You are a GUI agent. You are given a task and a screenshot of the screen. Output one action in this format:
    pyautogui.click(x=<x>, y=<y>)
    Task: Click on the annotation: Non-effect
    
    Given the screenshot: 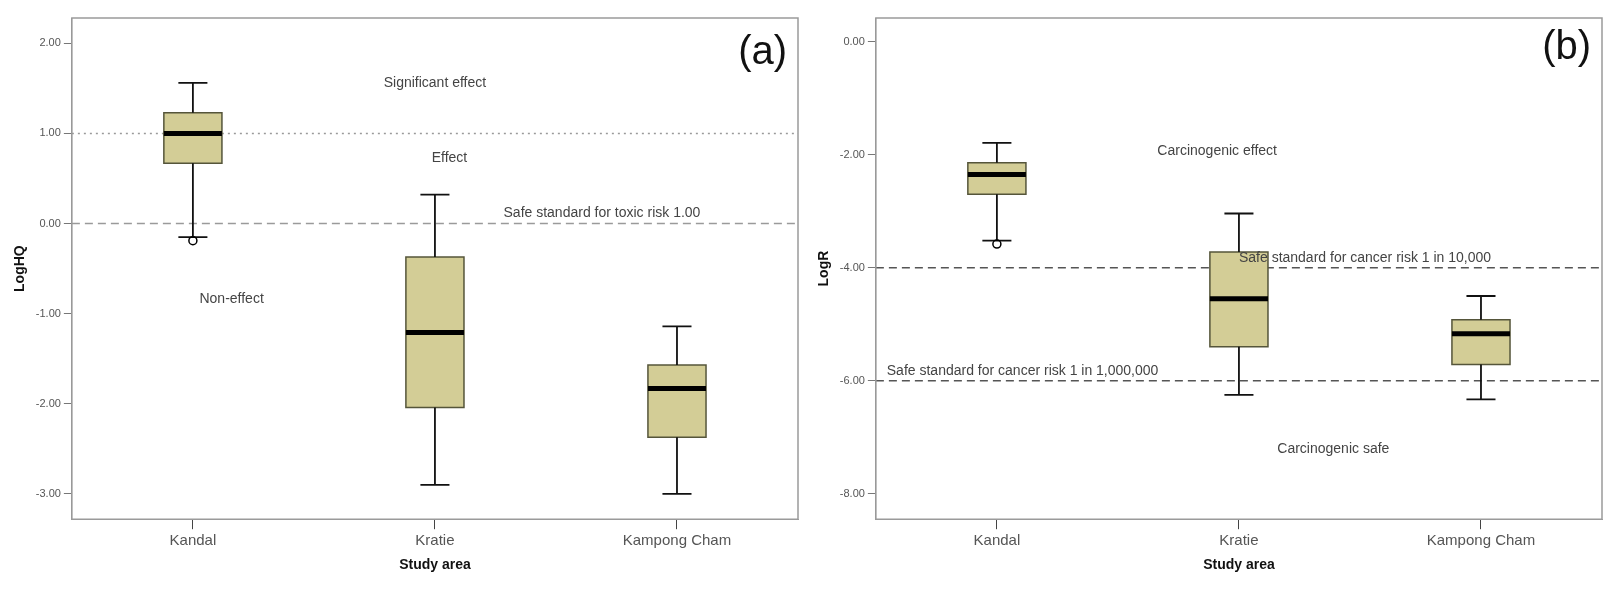 What is the action you would take?
    pyautogui.click(x=231, y=297)
    